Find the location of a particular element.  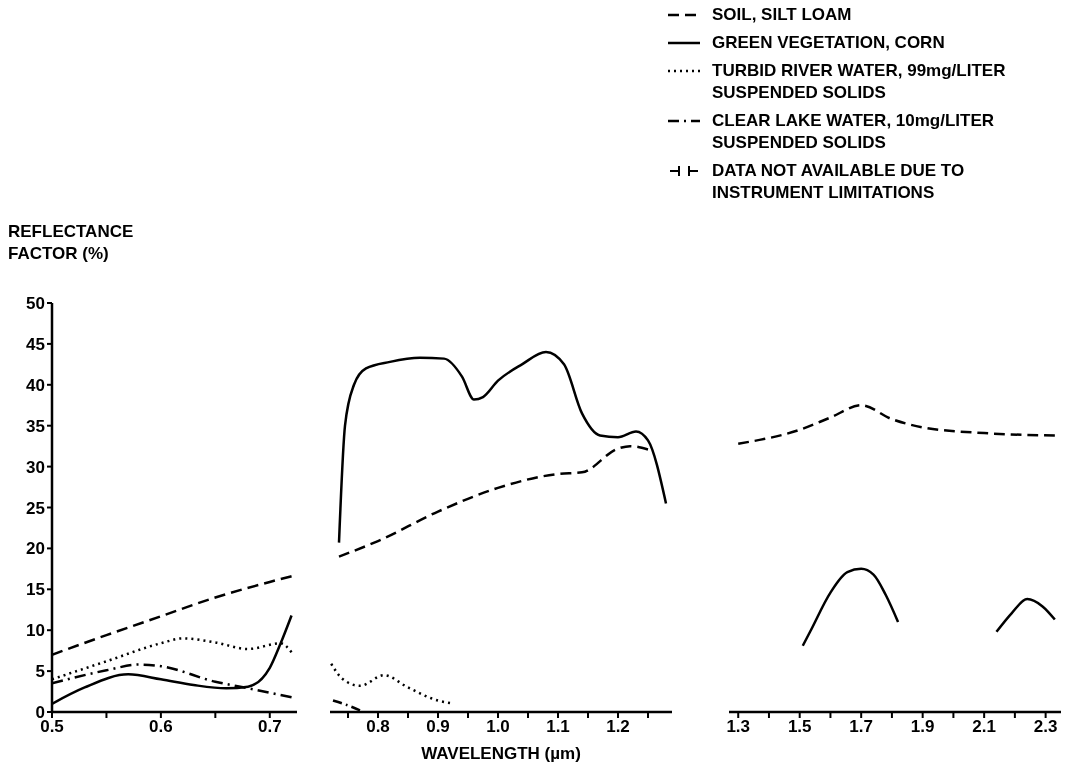

text: DATA NOT AVAILABLE DUE TO INSTRUMENT LIMITATIONS is located at coordinates (839, 182).